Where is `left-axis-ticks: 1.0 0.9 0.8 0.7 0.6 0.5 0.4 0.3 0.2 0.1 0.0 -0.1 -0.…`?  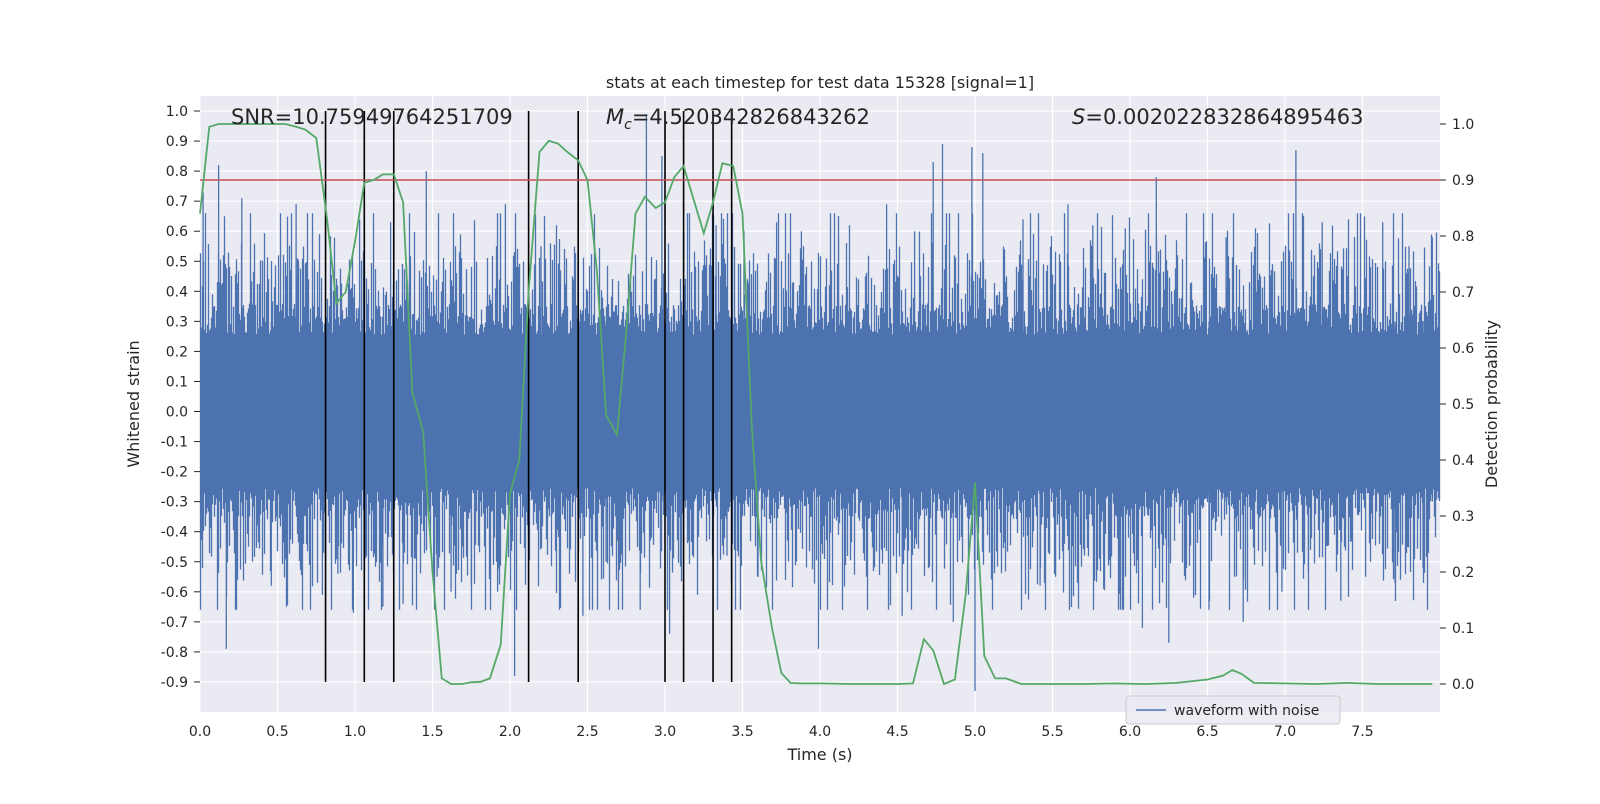
left-axis-ticks: 1.0 0.9 0.8 0.7 0.6 0.5 0.4 0.3 0.2 0.1 0.0 -0.1 -0.… is located at coordinates (180, 397).